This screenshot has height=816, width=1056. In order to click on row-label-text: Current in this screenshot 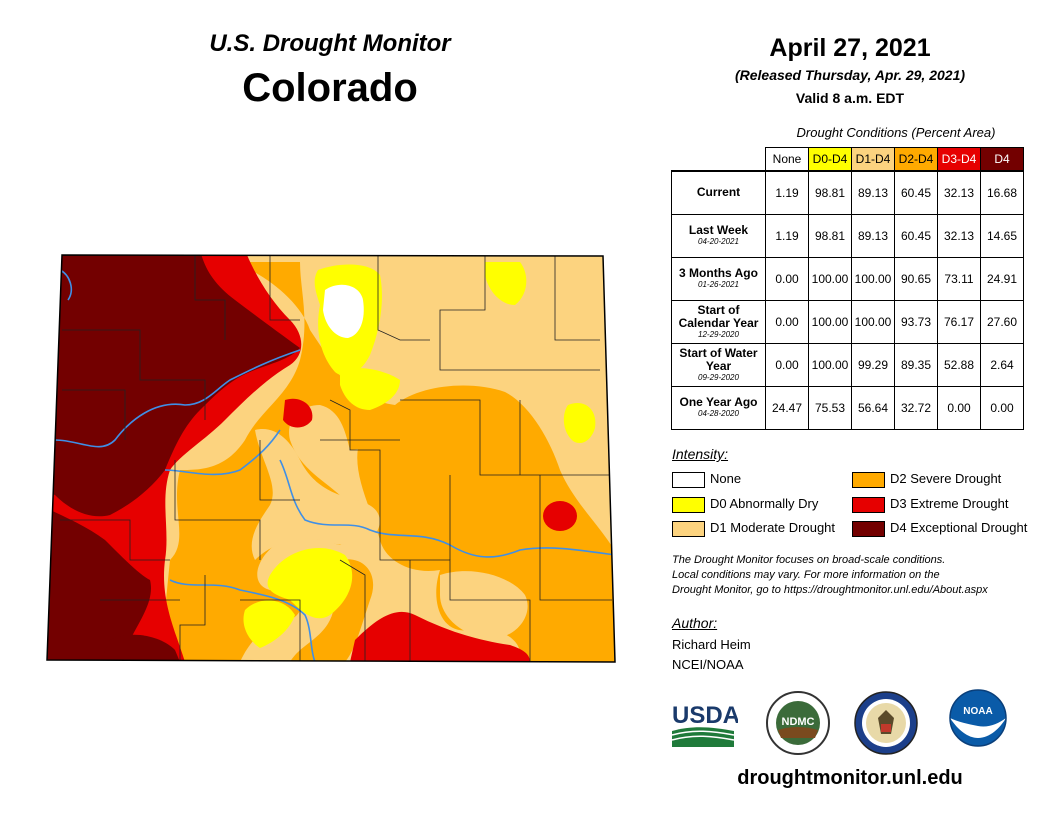, I will do `click(718, 192)`.